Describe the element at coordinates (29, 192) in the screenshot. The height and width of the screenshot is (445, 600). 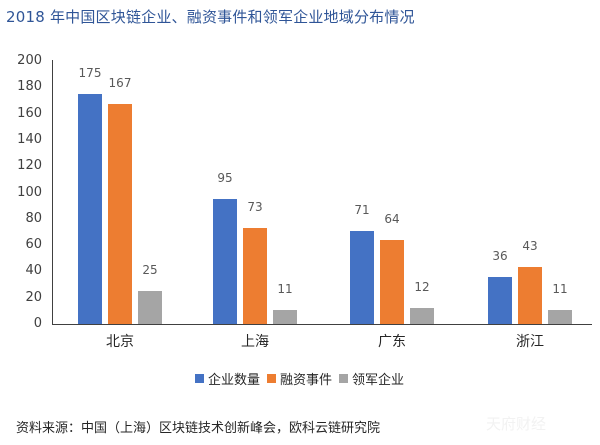
I see `y-tick-label: 100` at that location.